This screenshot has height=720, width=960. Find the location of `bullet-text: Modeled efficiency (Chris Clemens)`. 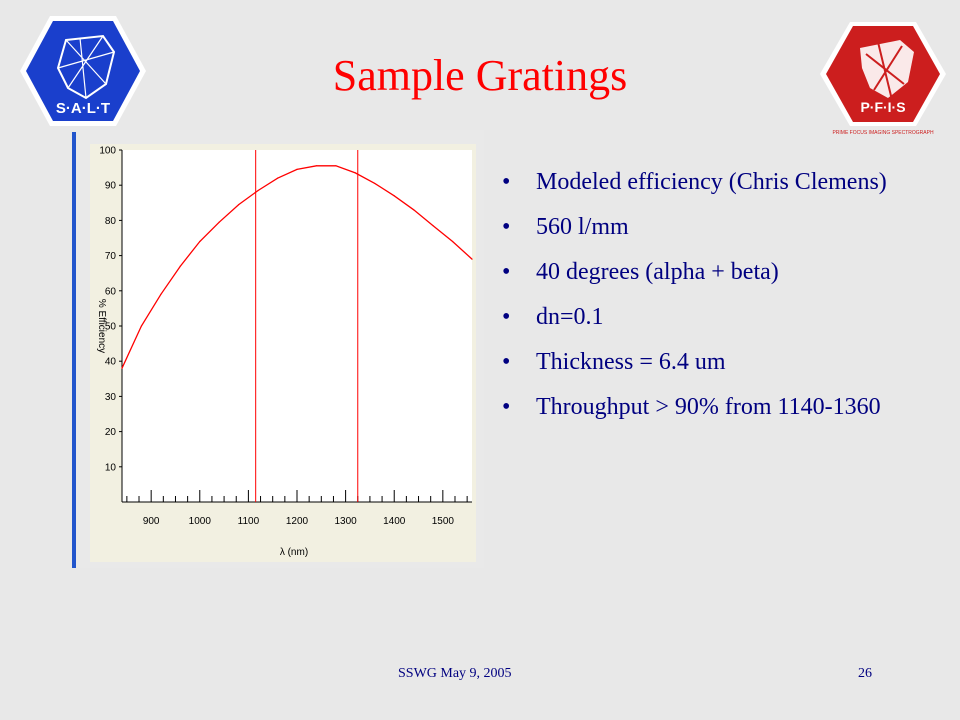

bullet-text: Modeled efficiency (Chris Clemens) is located at coordinates (711, 182).